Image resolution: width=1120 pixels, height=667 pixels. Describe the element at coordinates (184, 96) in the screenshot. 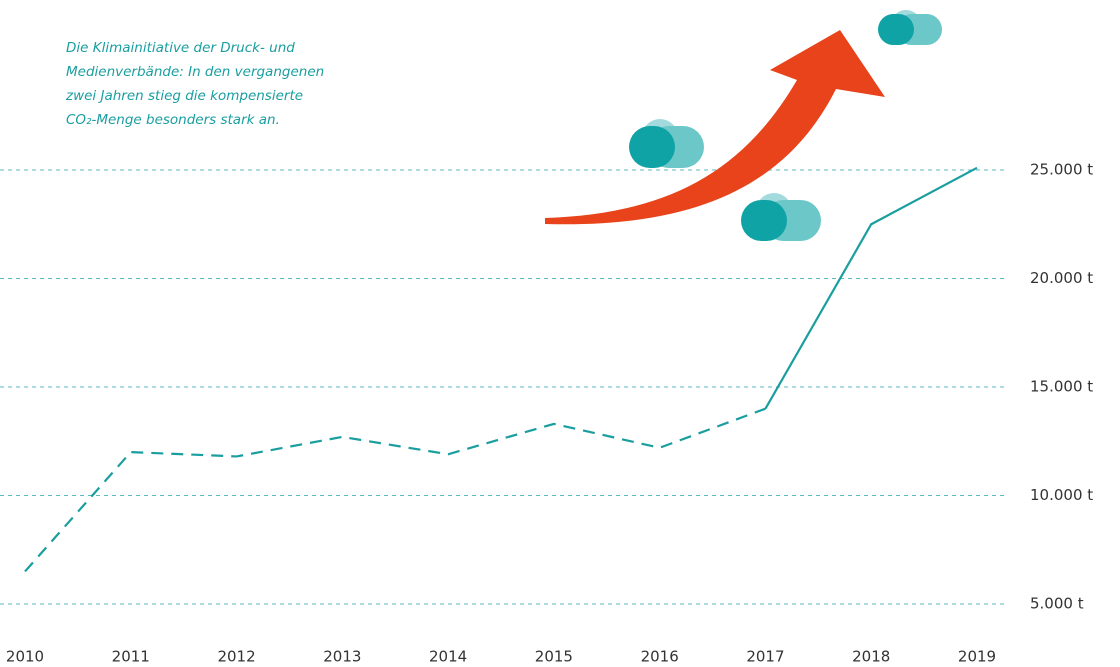

I see `annotation-line: zwei Jahren stieg die kompensierte` at that location.